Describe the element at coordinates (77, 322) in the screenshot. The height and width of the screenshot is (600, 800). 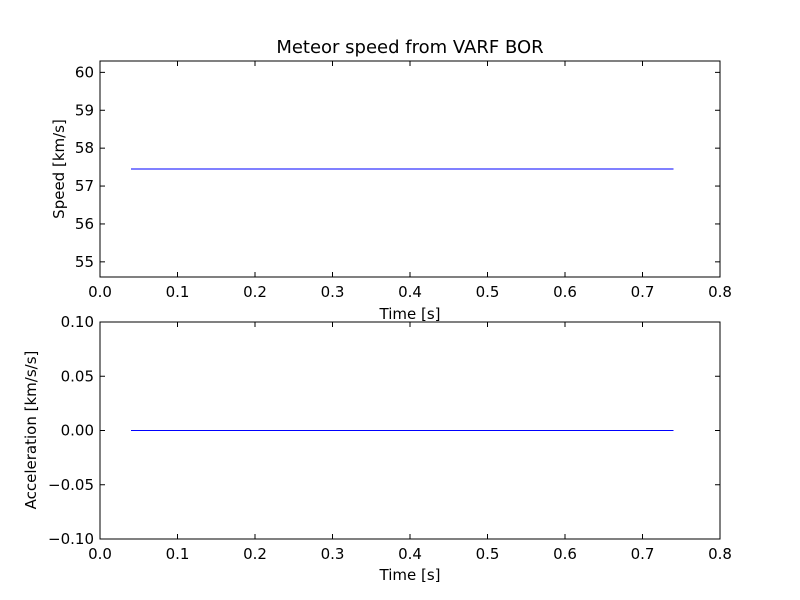
I see `y-tick-label: 0.10` at that location.